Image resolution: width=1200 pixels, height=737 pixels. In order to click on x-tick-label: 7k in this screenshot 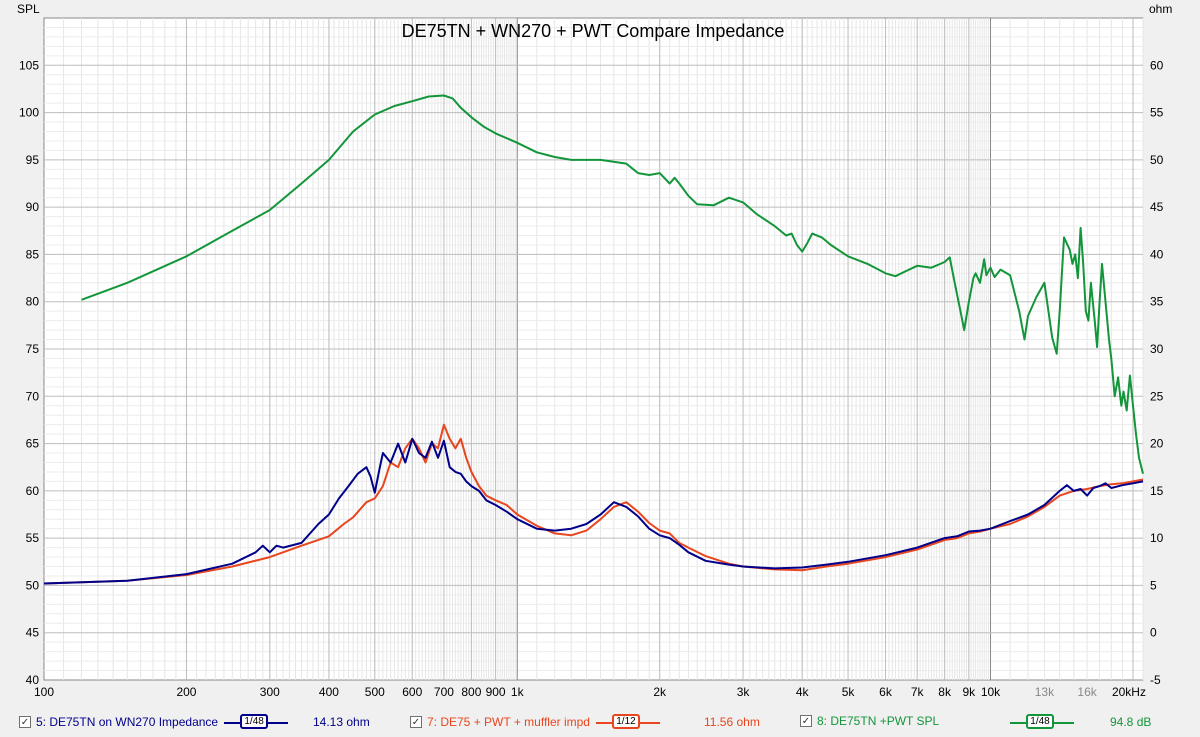, I will do `click(918, 692)`.